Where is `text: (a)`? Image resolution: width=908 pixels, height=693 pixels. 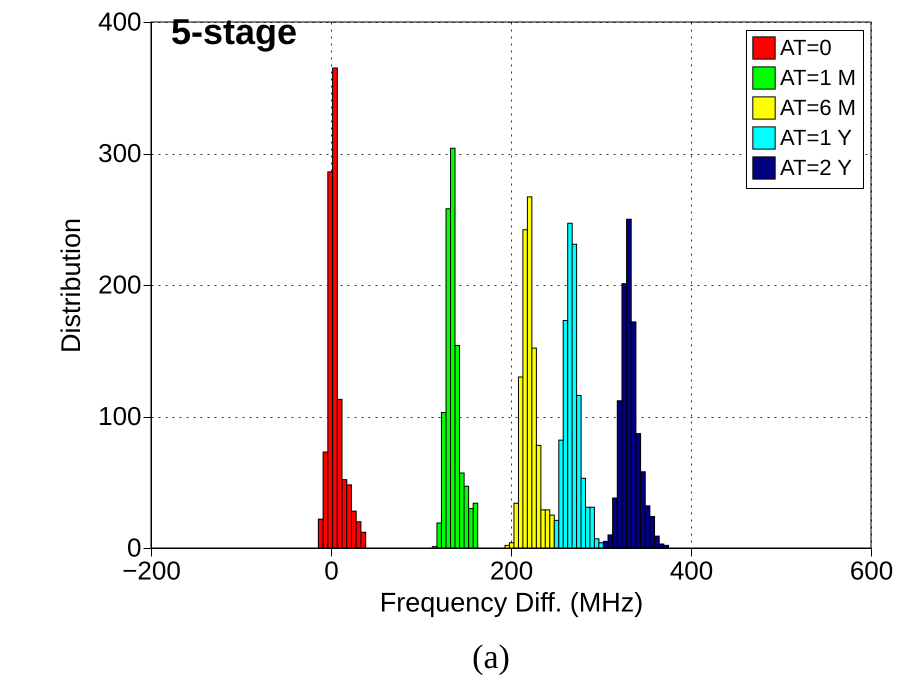 text: (a) is located at coordinates (491, 657).